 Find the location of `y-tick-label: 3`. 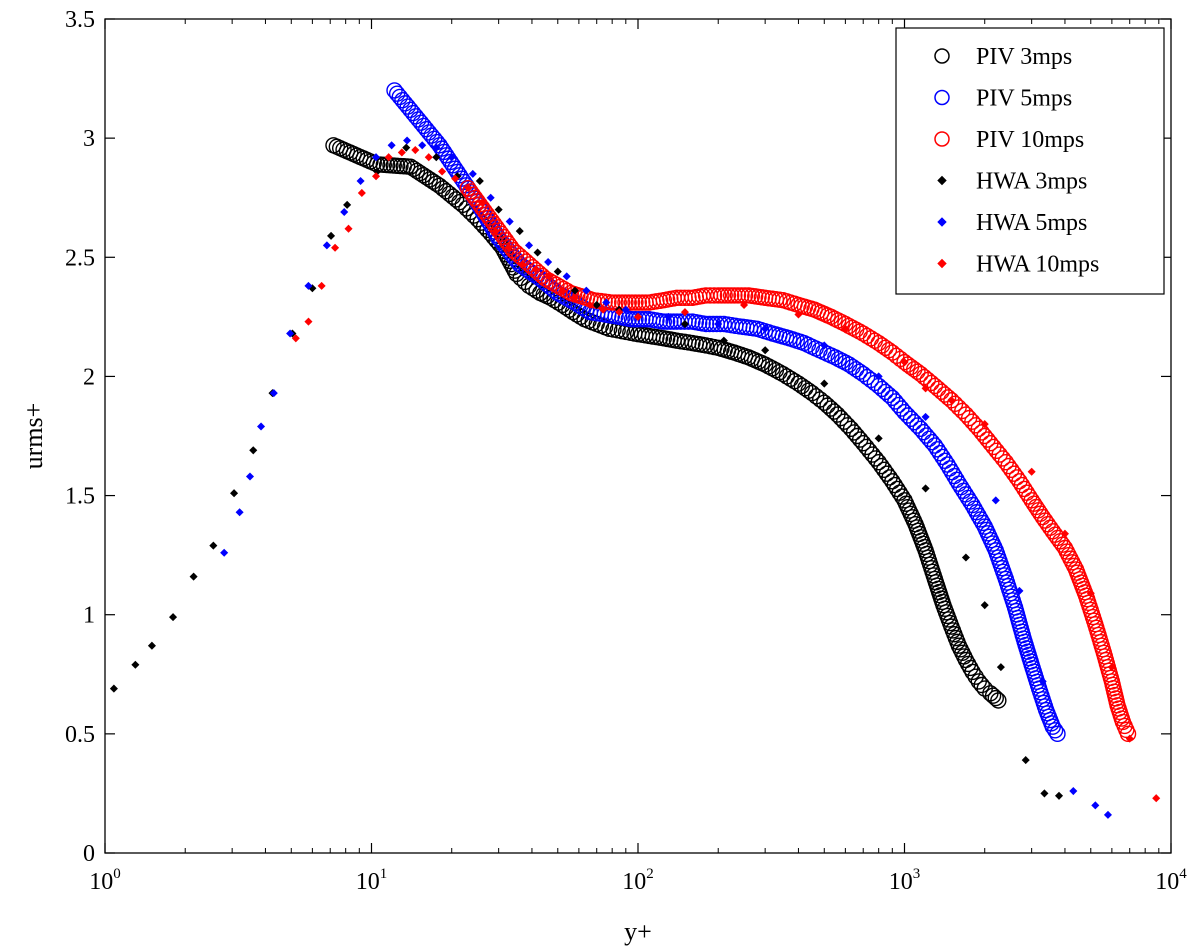

y-tick-label: 3 is located at coordinates (89, 139).